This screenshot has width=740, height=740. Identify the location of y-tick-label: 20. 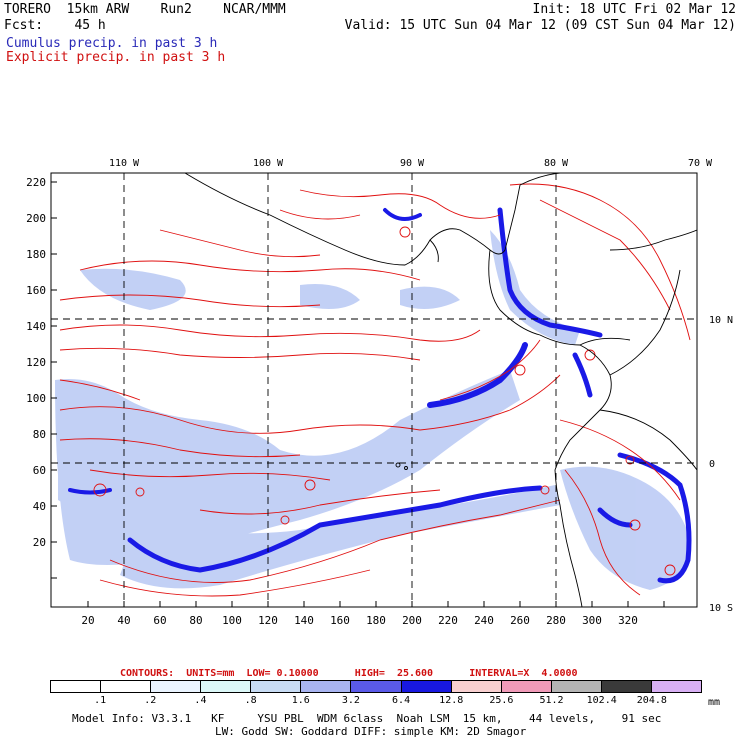
(39, 542).